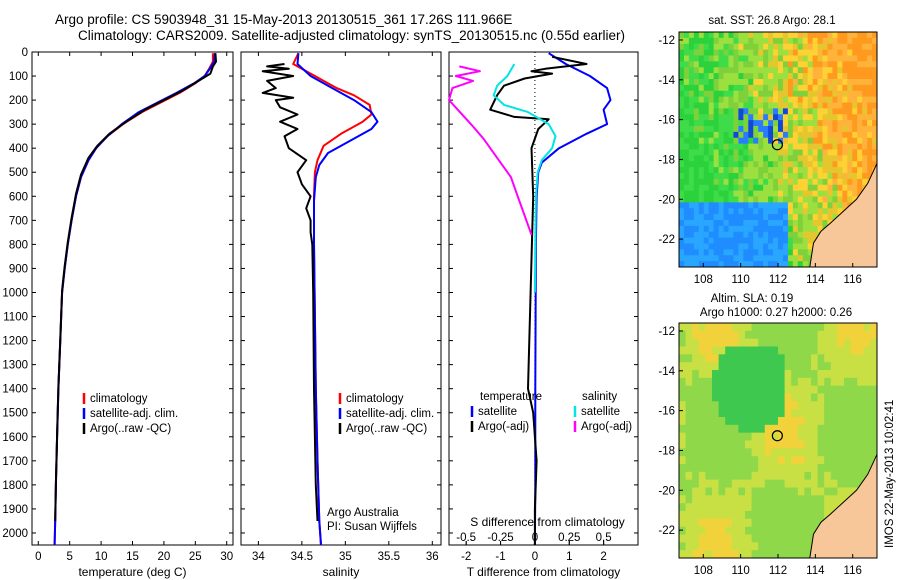 This screenshot has height=580, width=900. What do you see at coordinates (466, 557) in the screenshot?
I see `x-tick-label: -2` at bounding box center [466, 557].